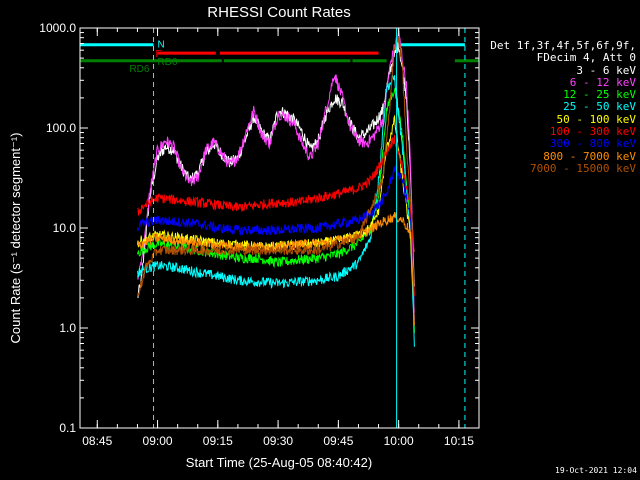  What do you see at coordinates (278, 441) in the screenshot?
I see `x-tick-label: 09:30` at bounding box center [278, 441].